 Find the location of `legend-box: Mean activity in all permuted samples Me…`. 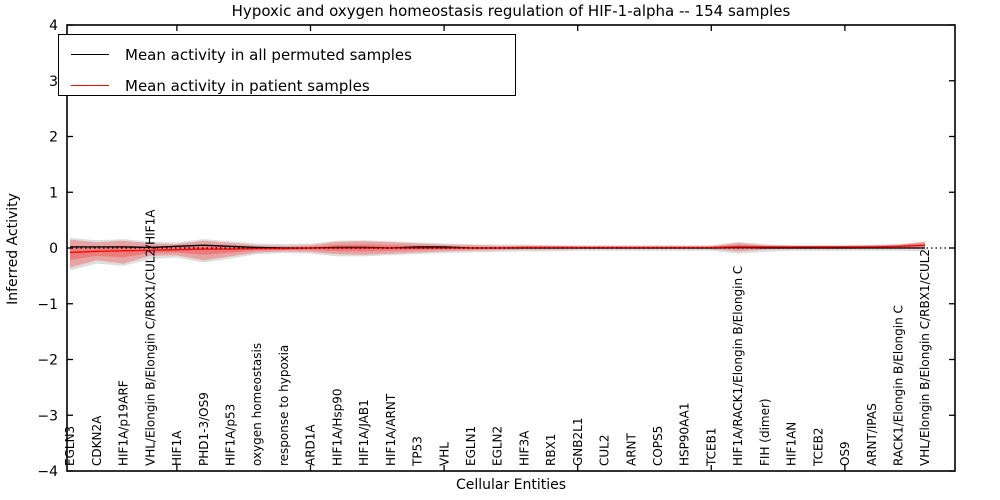

legend-box: Mean activity in all permuted samples Me… is located at coordinates (287, 65).